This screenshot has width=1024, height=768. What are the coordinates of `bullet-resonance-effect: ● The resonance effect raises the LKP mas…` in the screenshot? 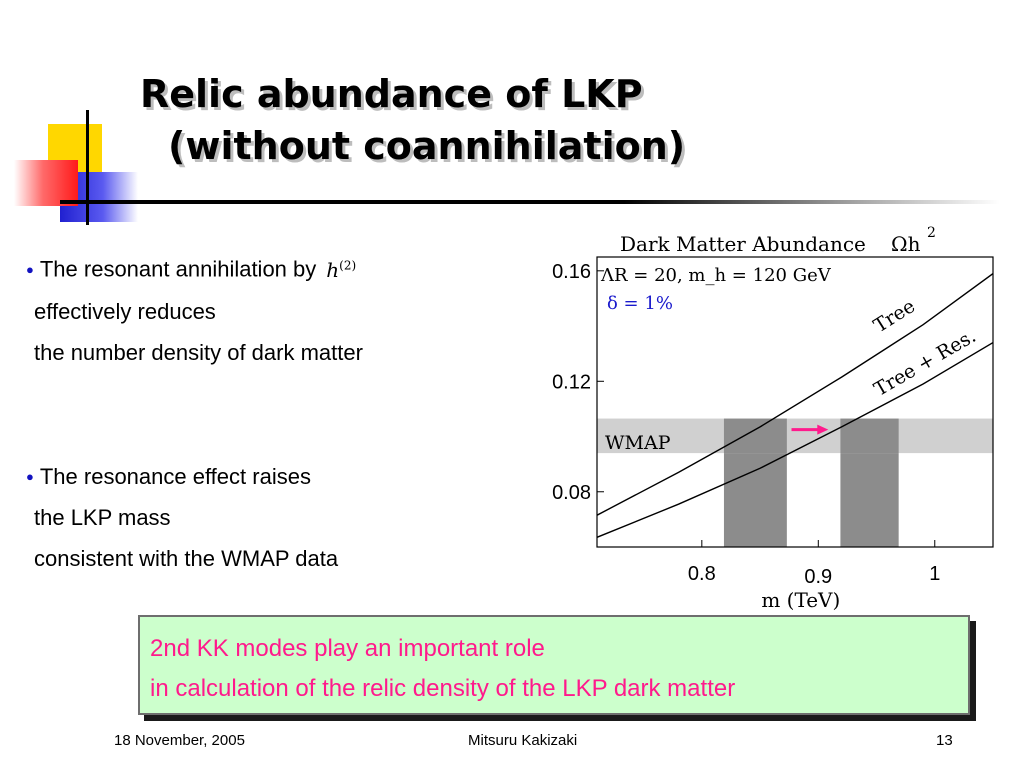 It's located at (182, 517).